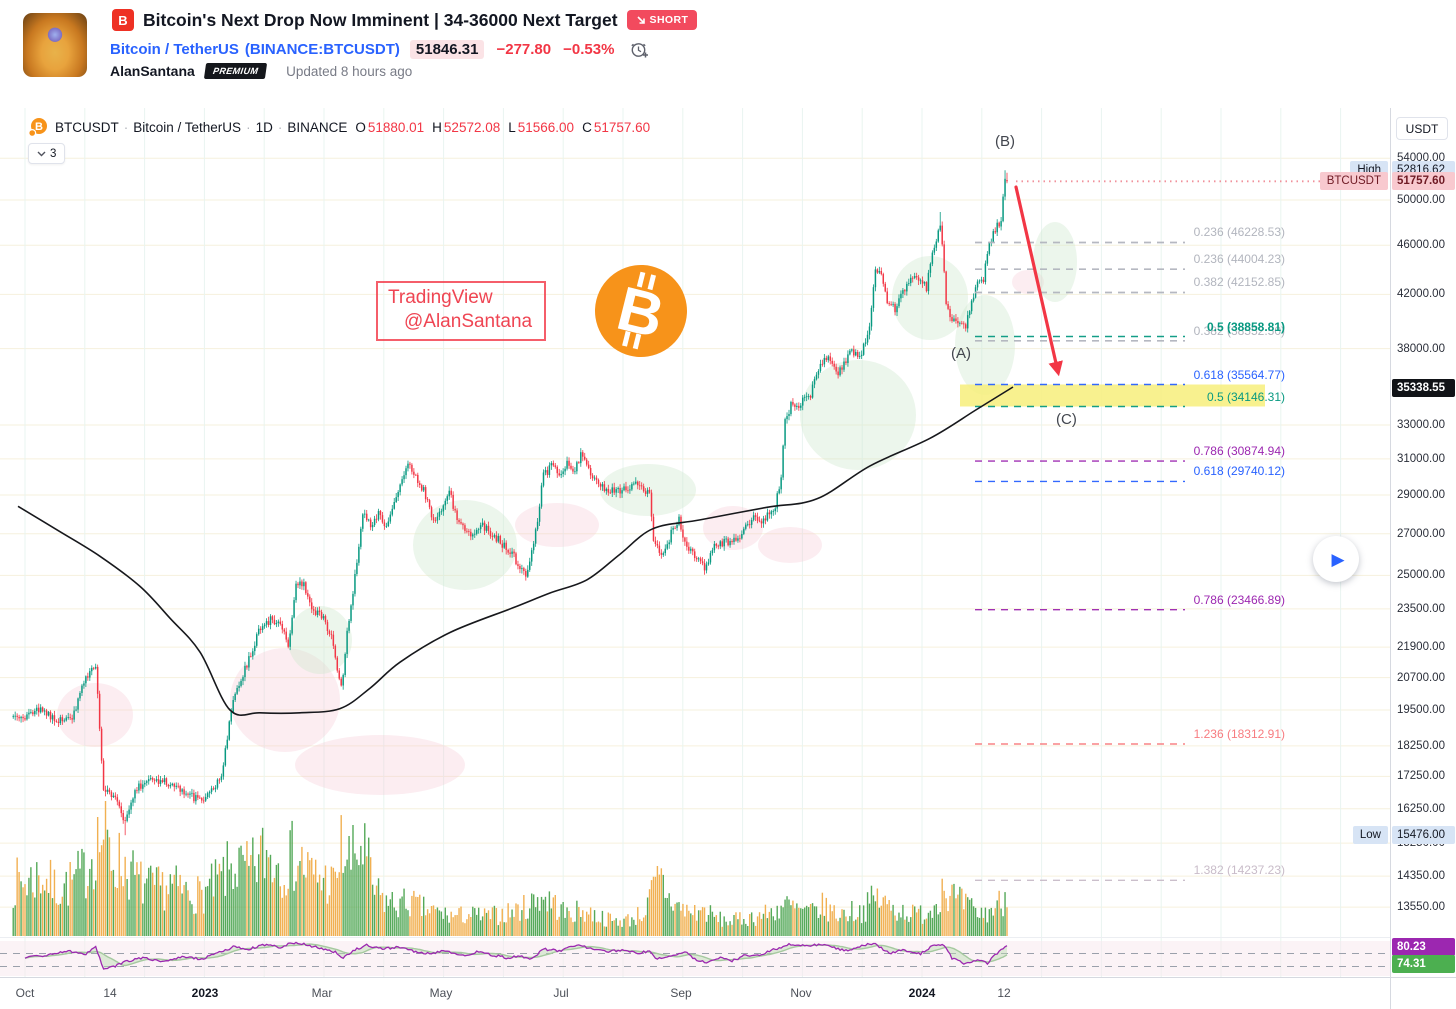  Describe the element at coordinates (41, 153) in the screenshot. I see `chevron-down-icon` at that location.